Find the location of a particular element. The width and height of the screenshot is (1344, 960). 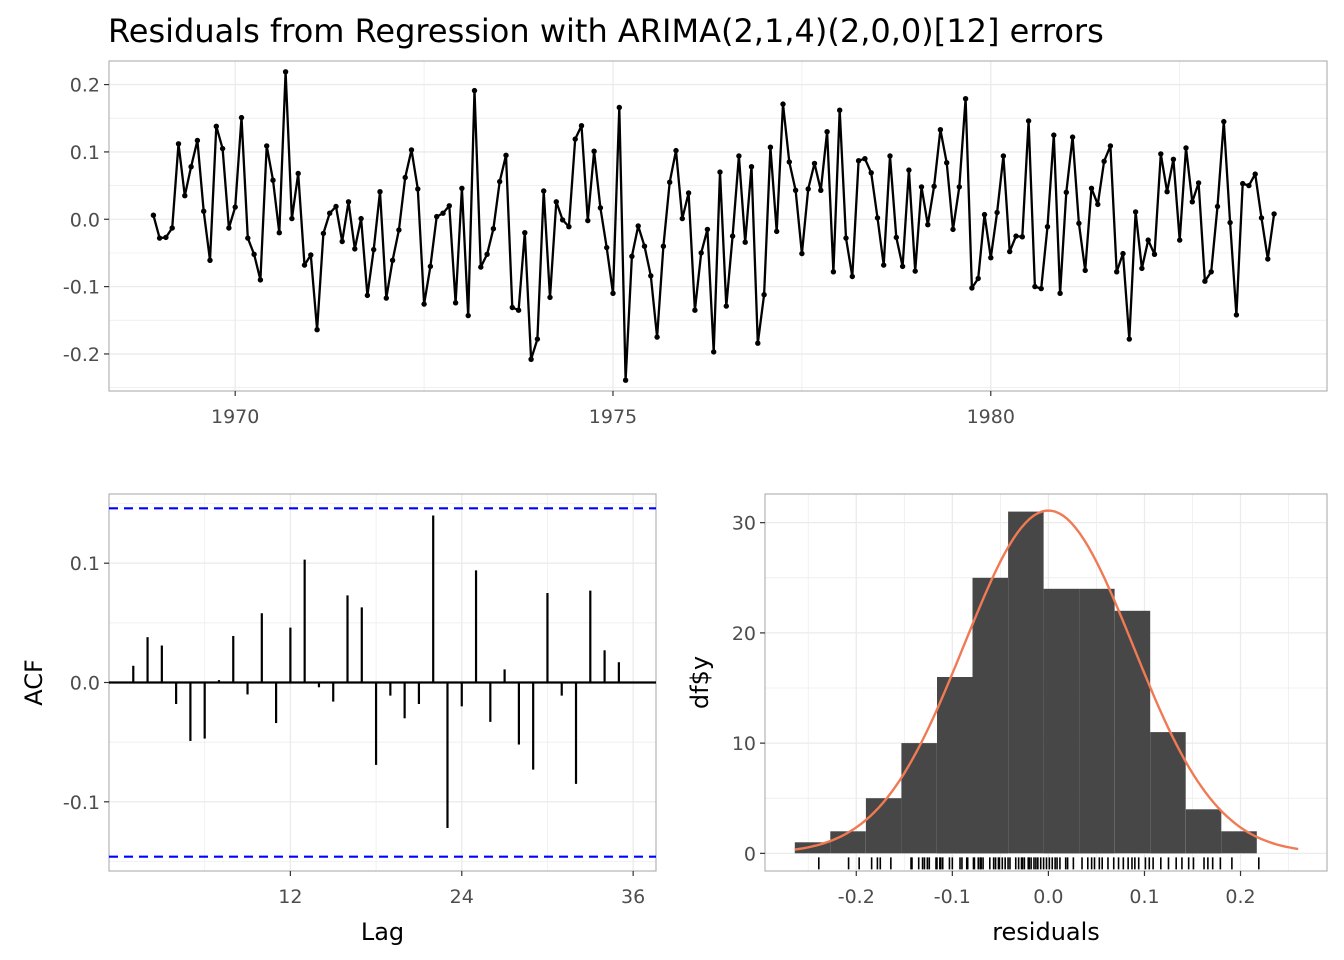

hist-y-tick-label: 30 is located at coordinates (744, 524).